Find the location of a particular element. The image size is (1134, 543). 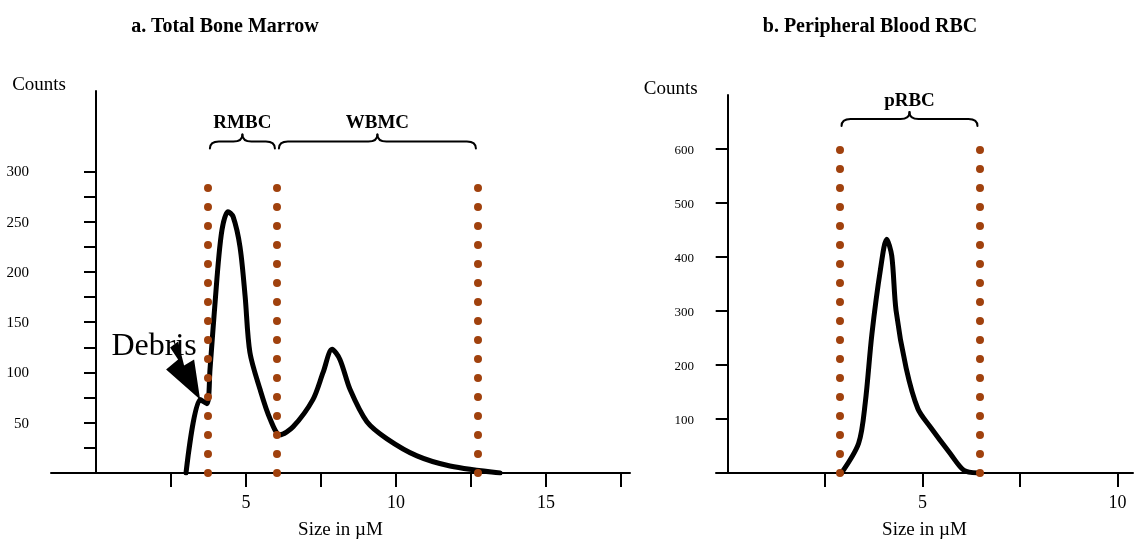

y-tick-label: 600 is located at coordinates (684, 149).